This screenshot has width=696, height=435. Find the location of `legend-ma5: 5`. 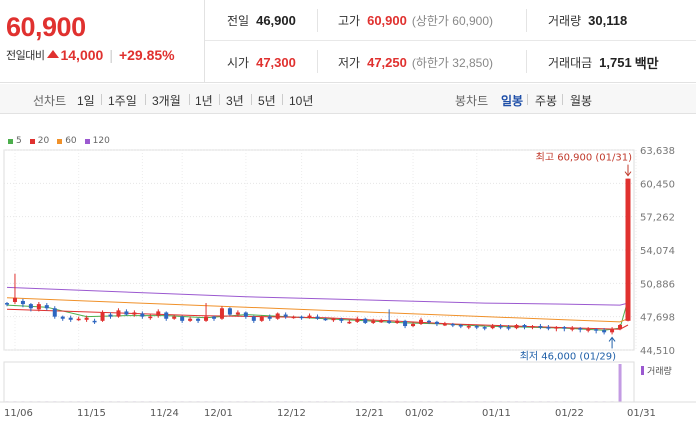

legend-ma5: 5 is located at coordinates (15, 141).